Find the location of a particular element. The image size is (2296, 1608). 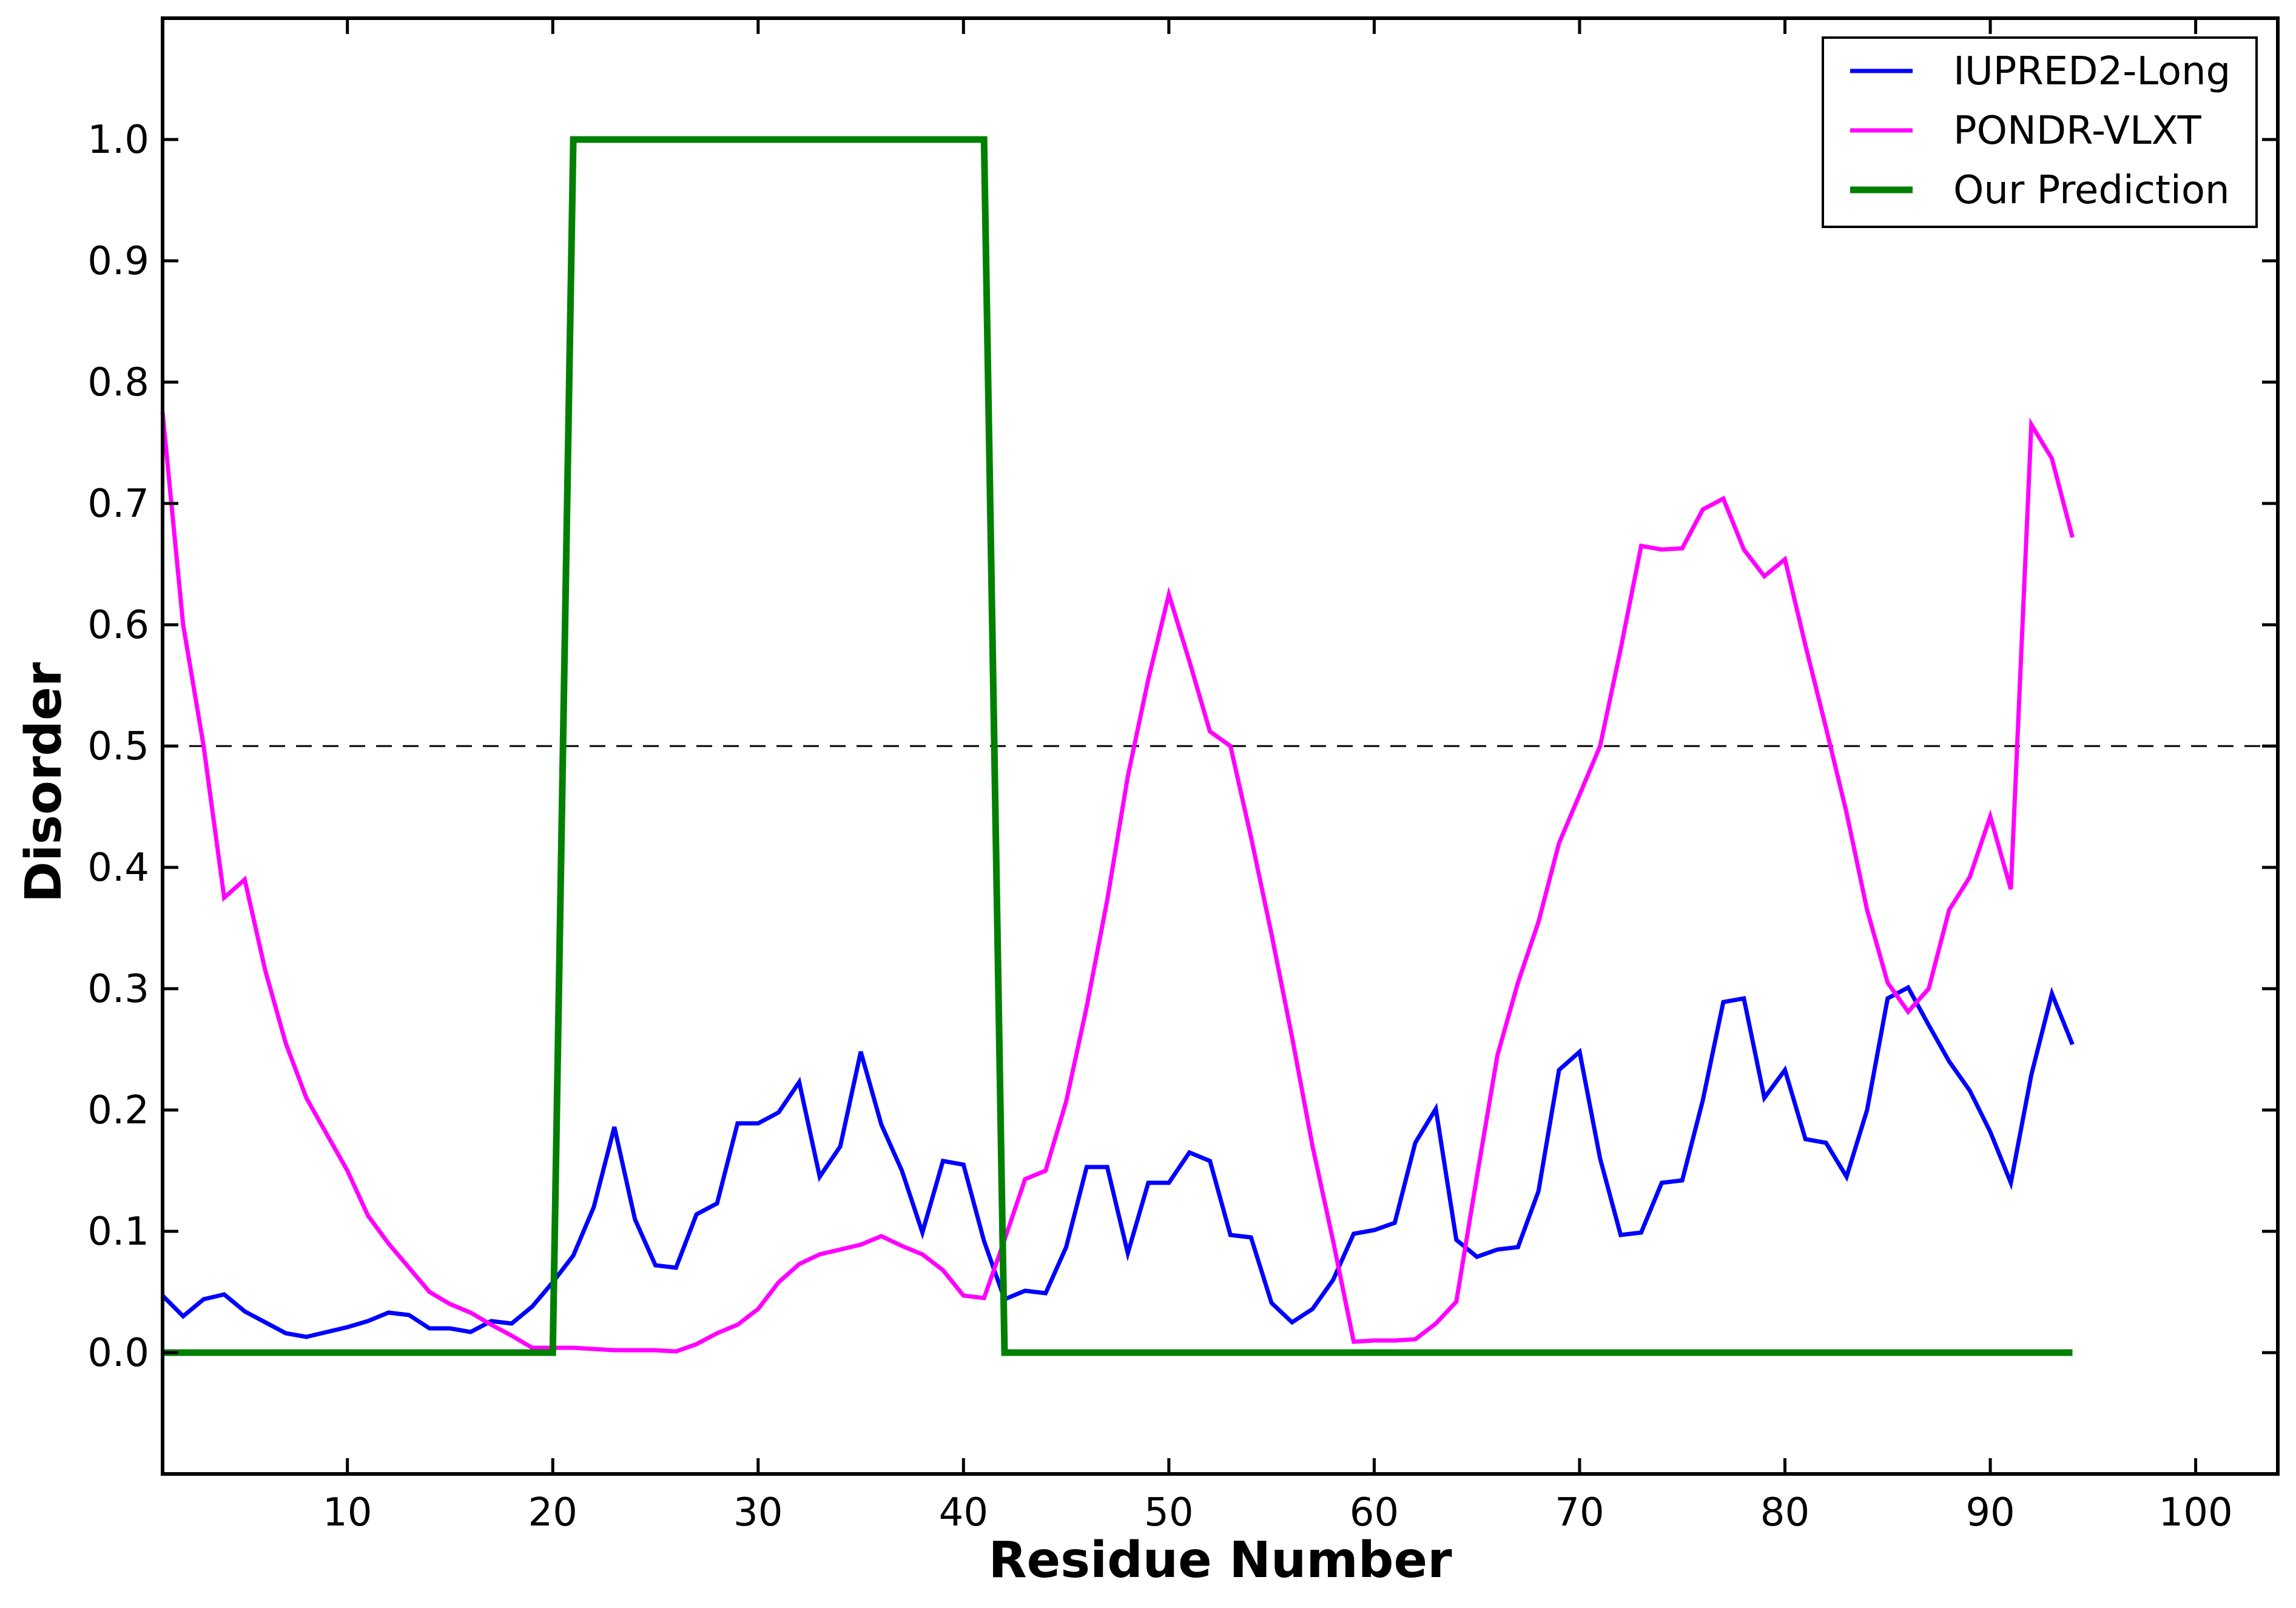

y-tick-label: 0.5 is located at coordinates (118, 747).